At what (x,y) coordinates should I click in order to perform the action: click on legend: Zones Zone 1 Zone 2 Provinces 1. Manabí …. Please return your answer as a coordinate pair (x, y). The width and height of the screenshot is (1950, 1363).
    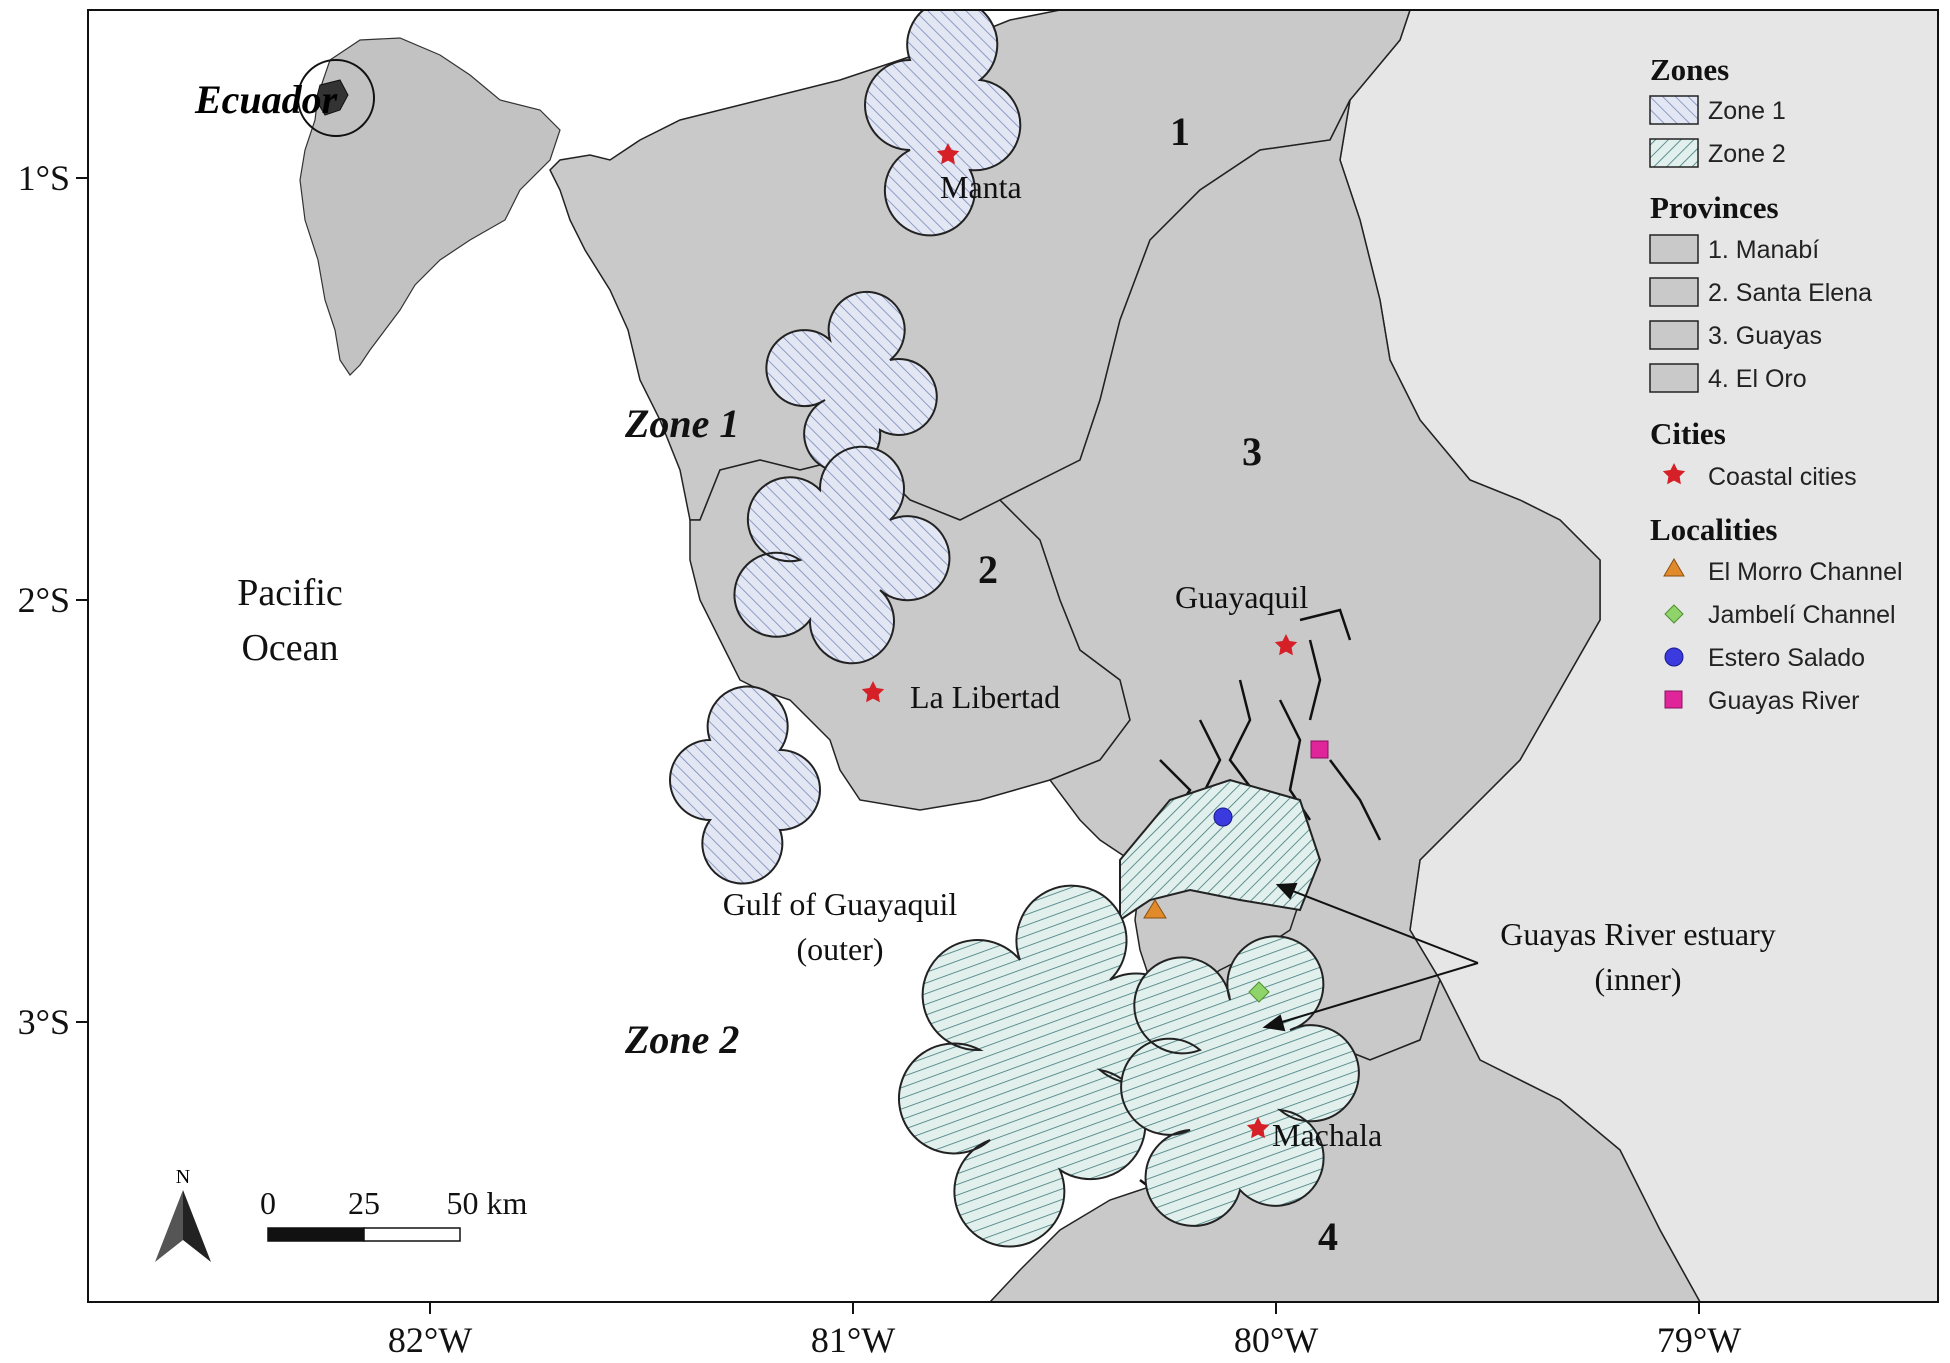
    Looking at the image, I should click on (1776, 383).